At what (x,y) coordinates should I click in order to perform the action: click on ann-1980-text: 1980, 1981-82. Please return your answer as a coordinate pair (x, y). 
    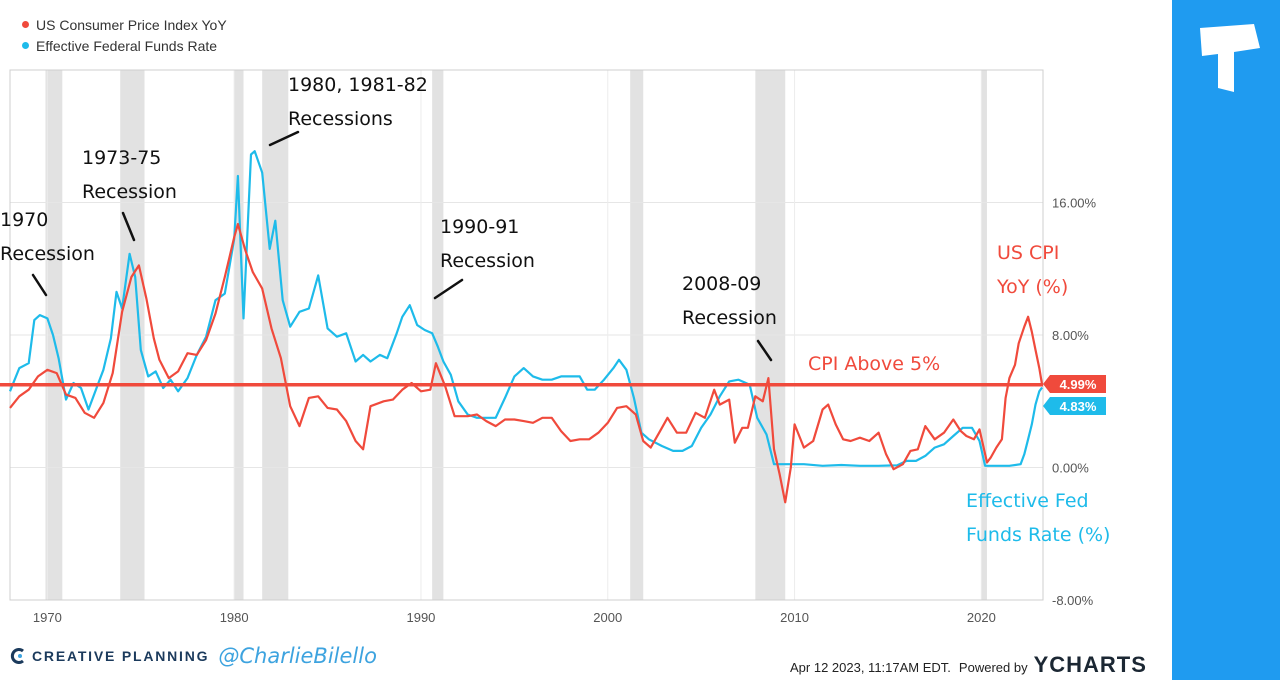
    Looking at the image, I should click on (358, 85).